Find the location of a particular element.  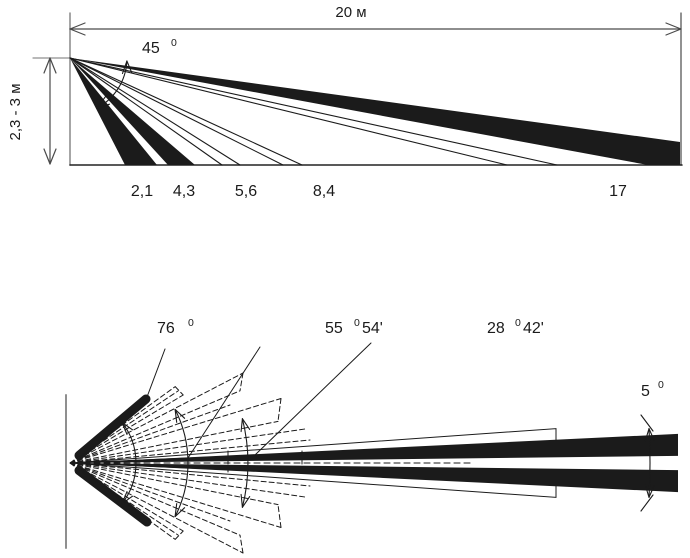

dashed-wedge-upper-inner is located at coordinates (175, 431).